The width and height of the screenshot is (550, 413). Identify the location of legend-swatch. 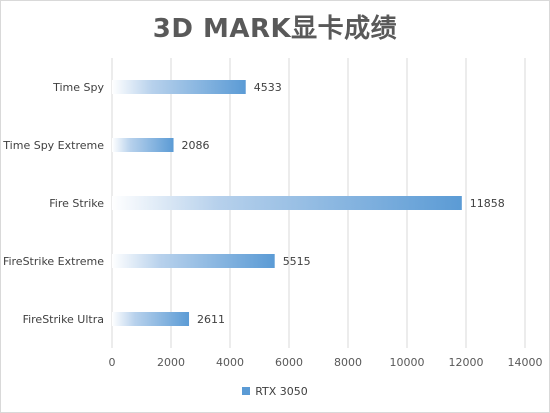
(246, 391).